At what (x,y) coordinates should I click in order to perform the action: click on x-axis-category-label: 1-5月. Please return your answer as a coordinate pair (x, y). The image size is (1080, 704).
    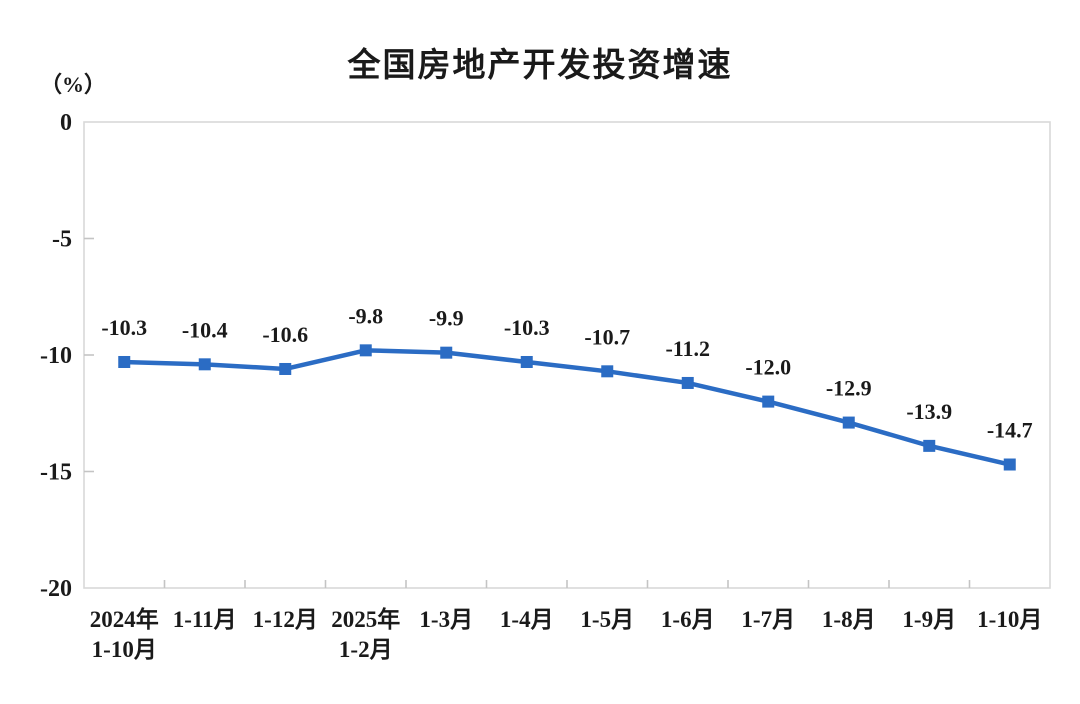
    Looking at the image, I should click on (607, 619).